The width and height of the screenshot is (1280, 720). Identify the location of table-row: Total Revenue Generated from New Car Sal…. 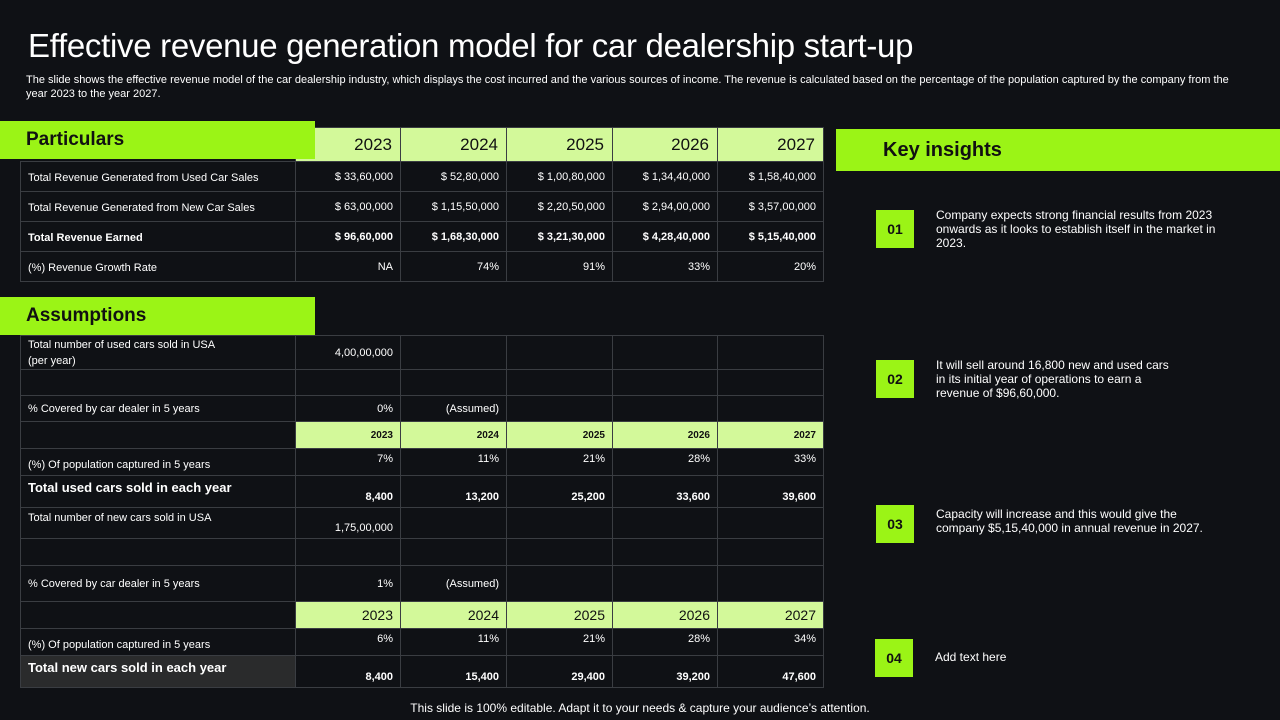
(422, 206).